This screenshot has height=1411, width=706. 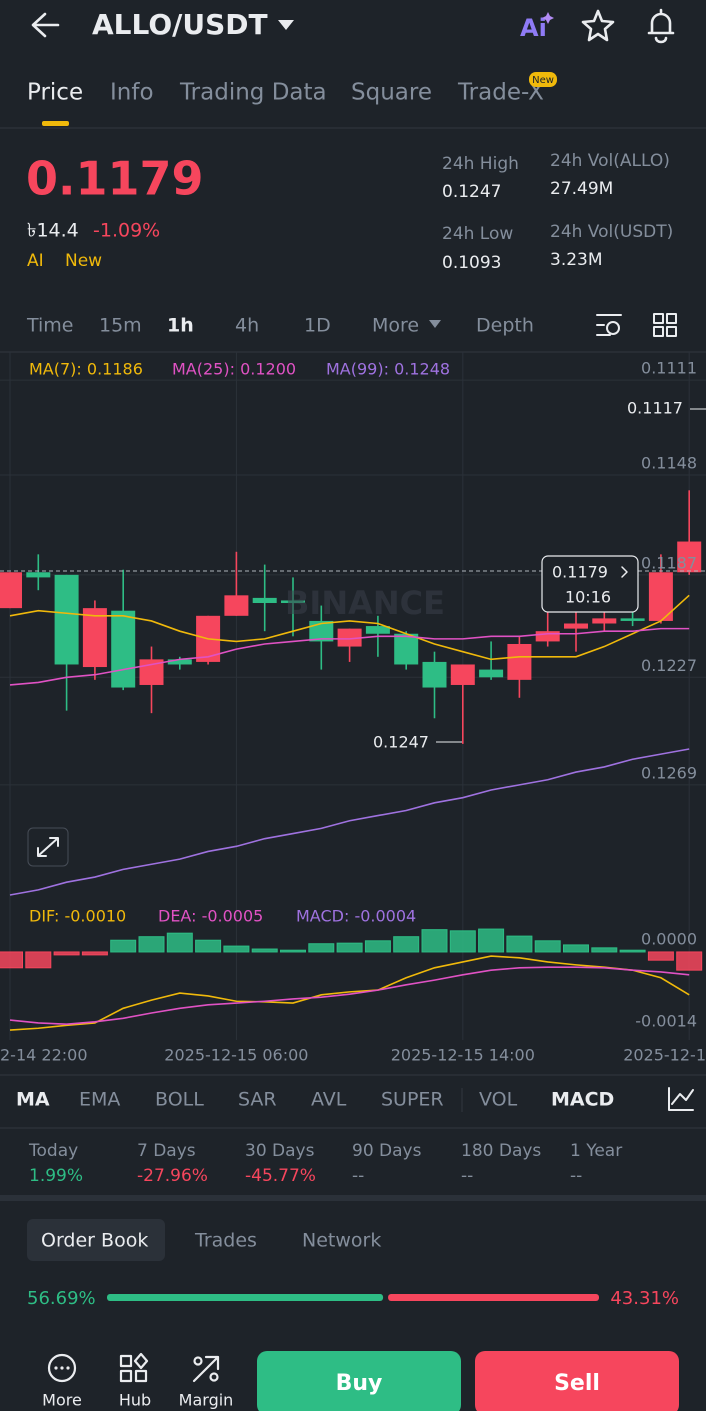 What do you see at coordinates (99, 1100) in the screenshot?
I see `indicator-tab: EMA` at bounding box center [99, 1100].